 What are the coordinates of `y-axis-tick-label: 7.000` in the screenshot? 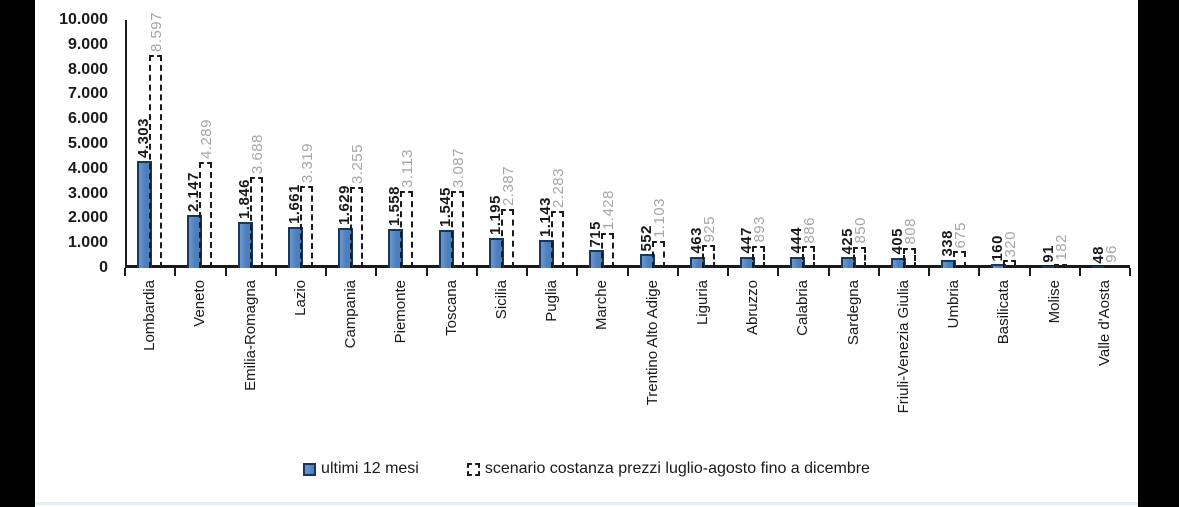 It's located at (87, 94).